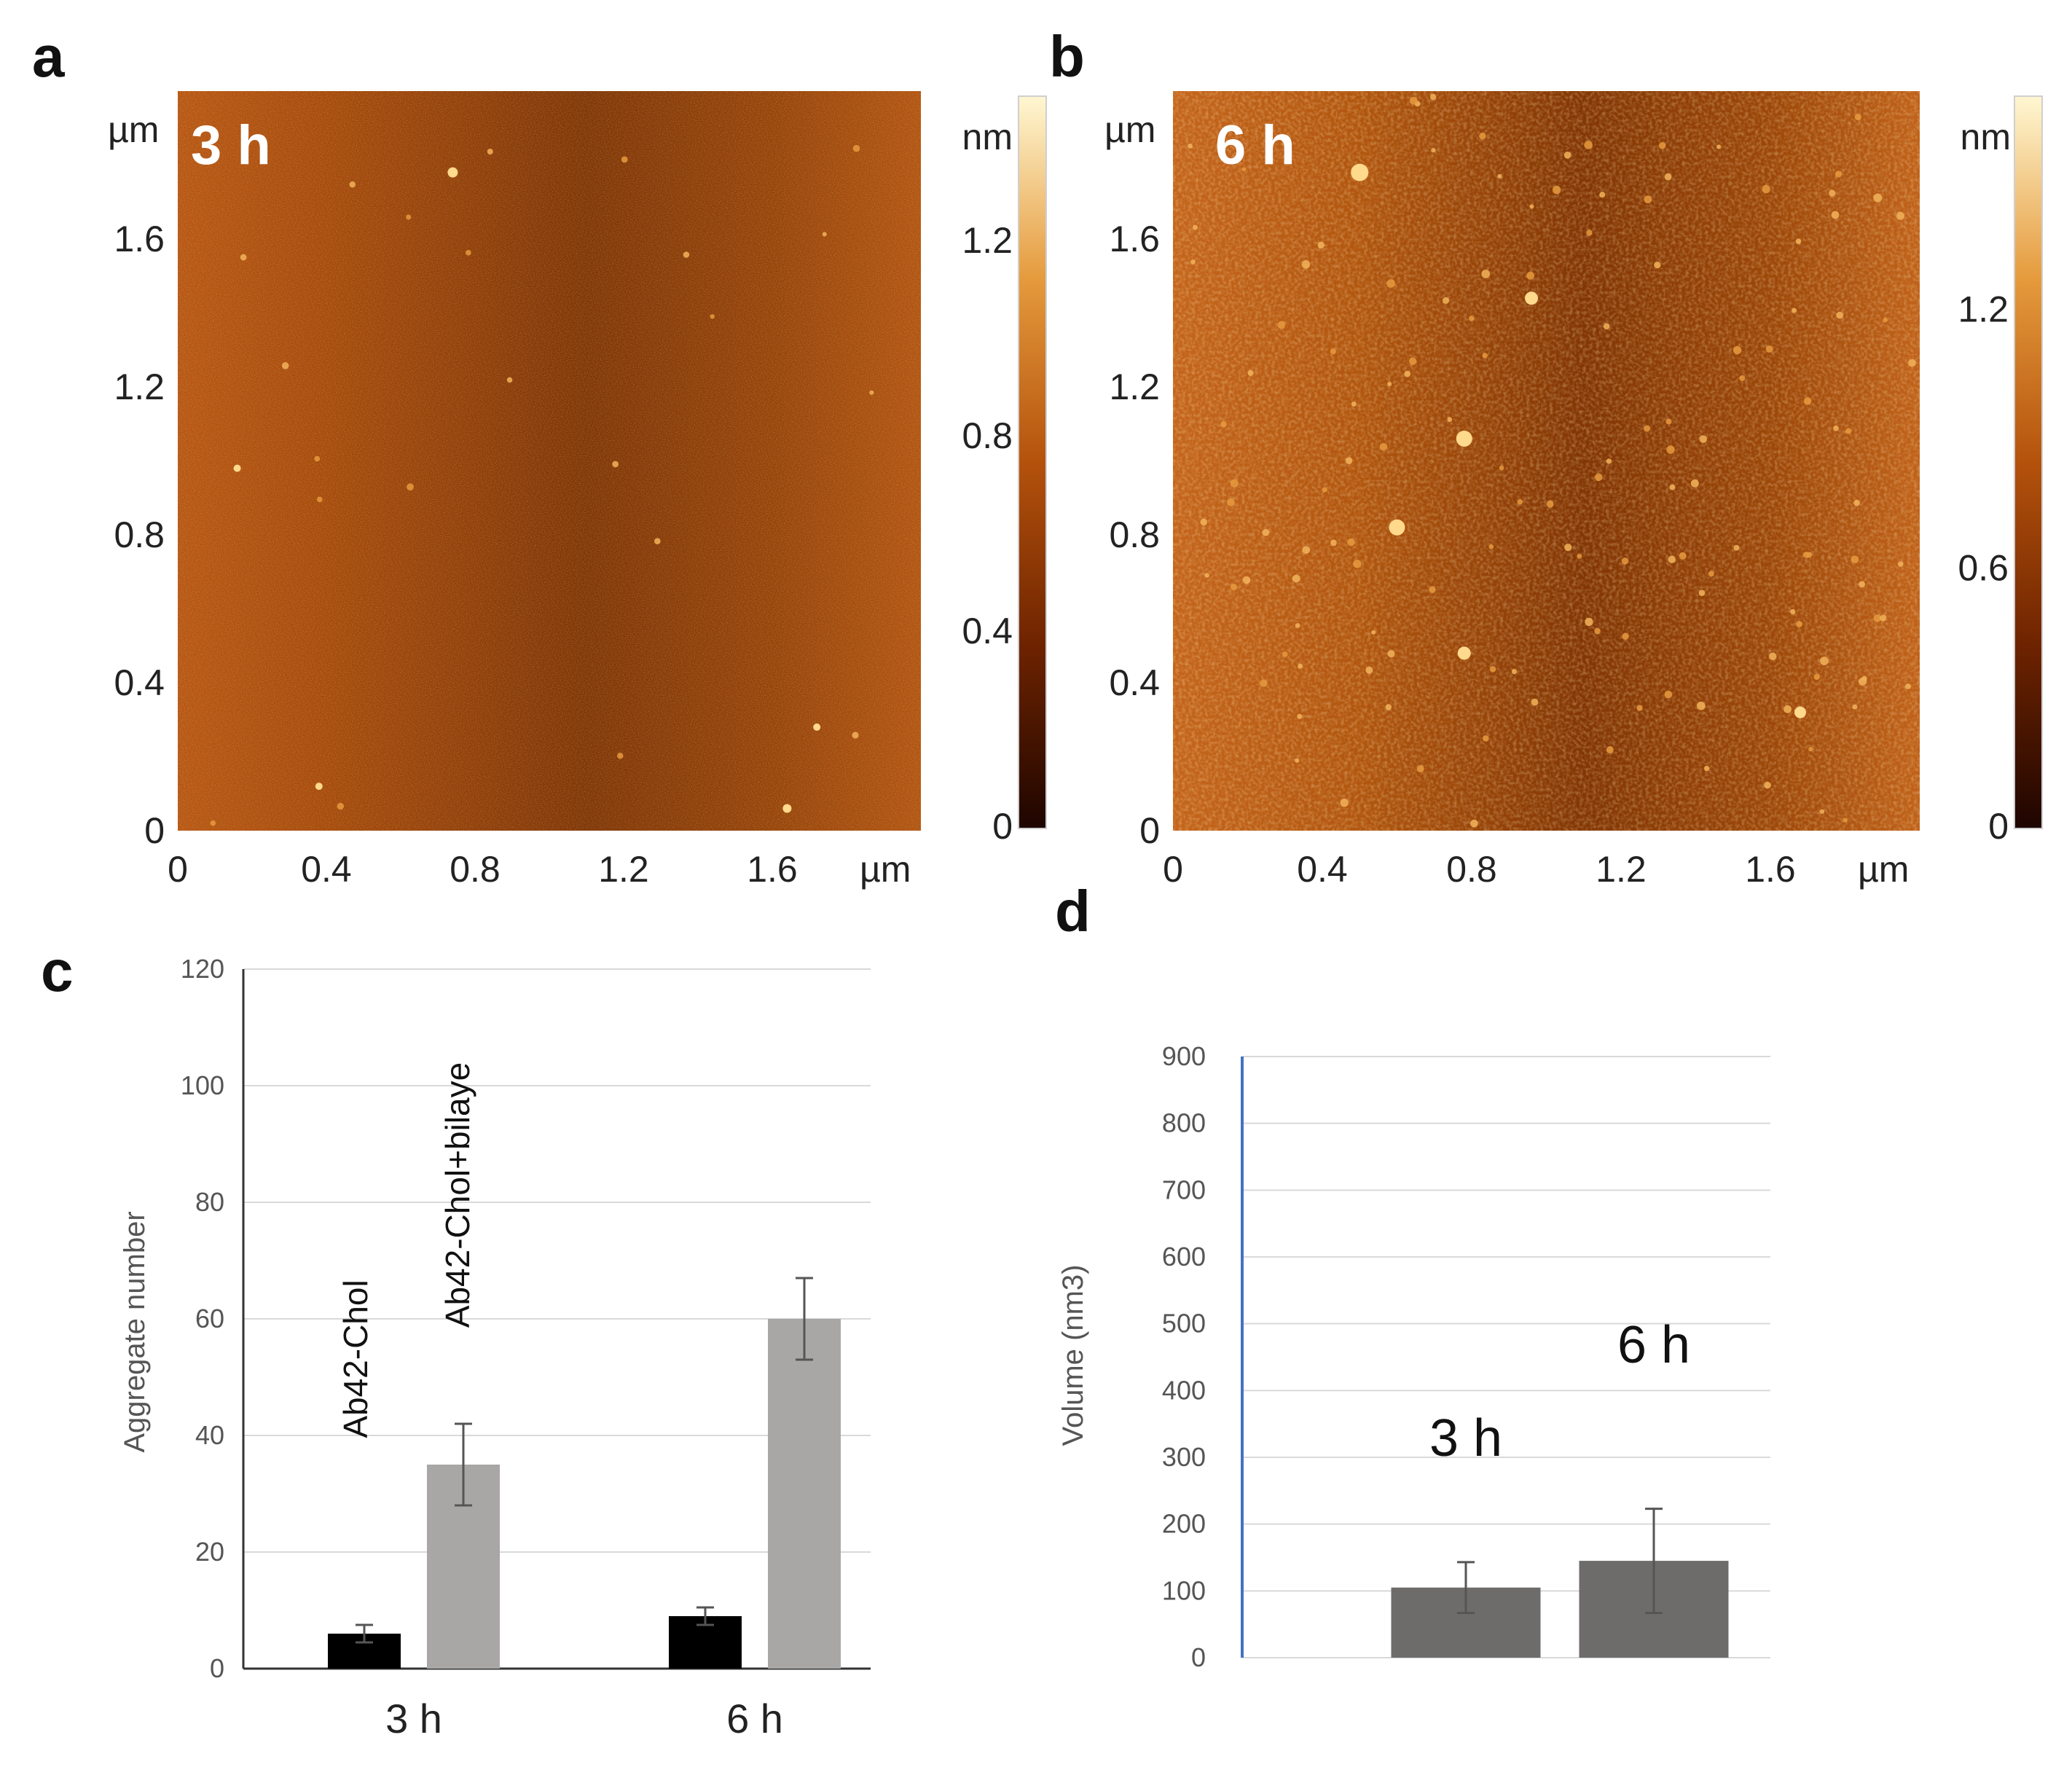  I want to click on a-y-tick-3: 1.2, so click(139, 387).